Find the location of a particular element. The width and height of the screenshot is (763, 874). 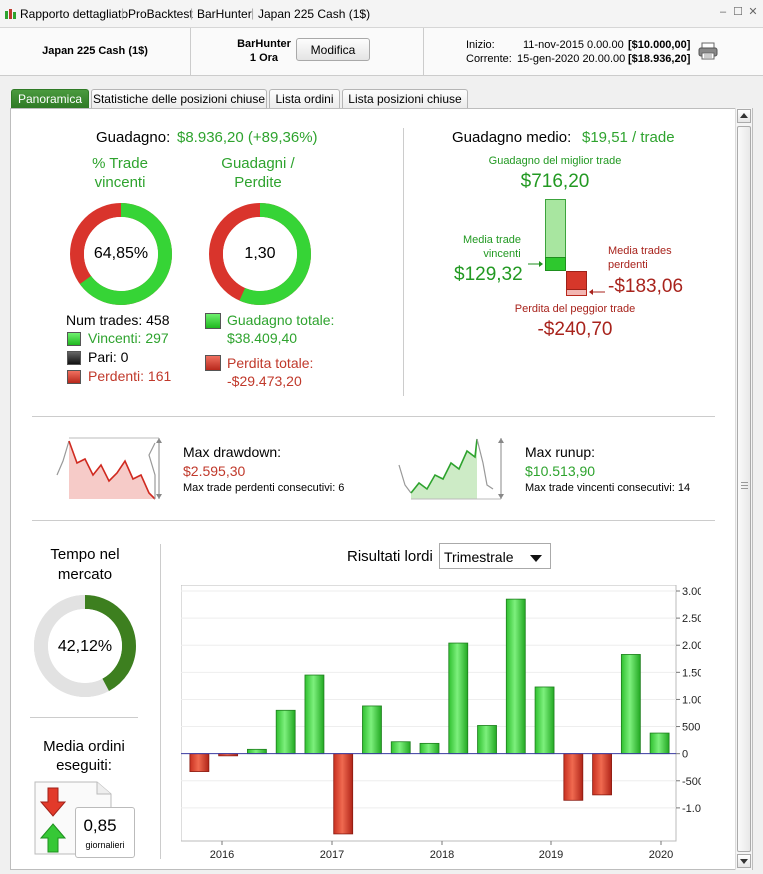

winners-swatch is located at coordinates (74, 339).